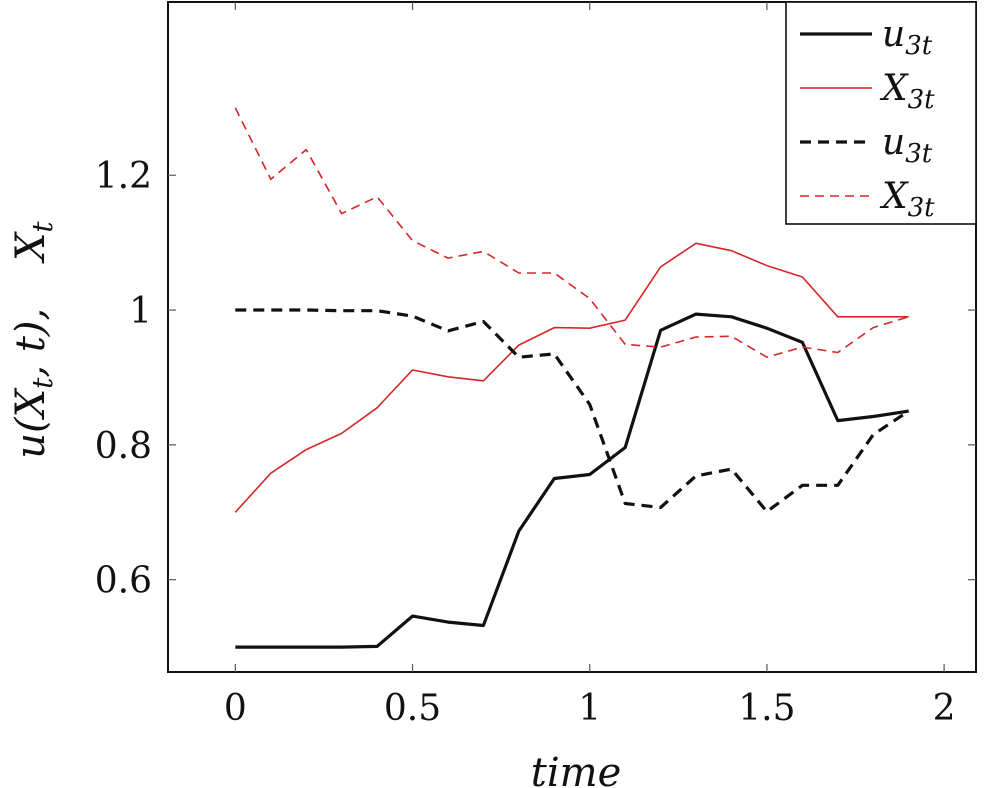 This screenshot has width=984, height=788. I want to click on legend-box, so click(881, 113).